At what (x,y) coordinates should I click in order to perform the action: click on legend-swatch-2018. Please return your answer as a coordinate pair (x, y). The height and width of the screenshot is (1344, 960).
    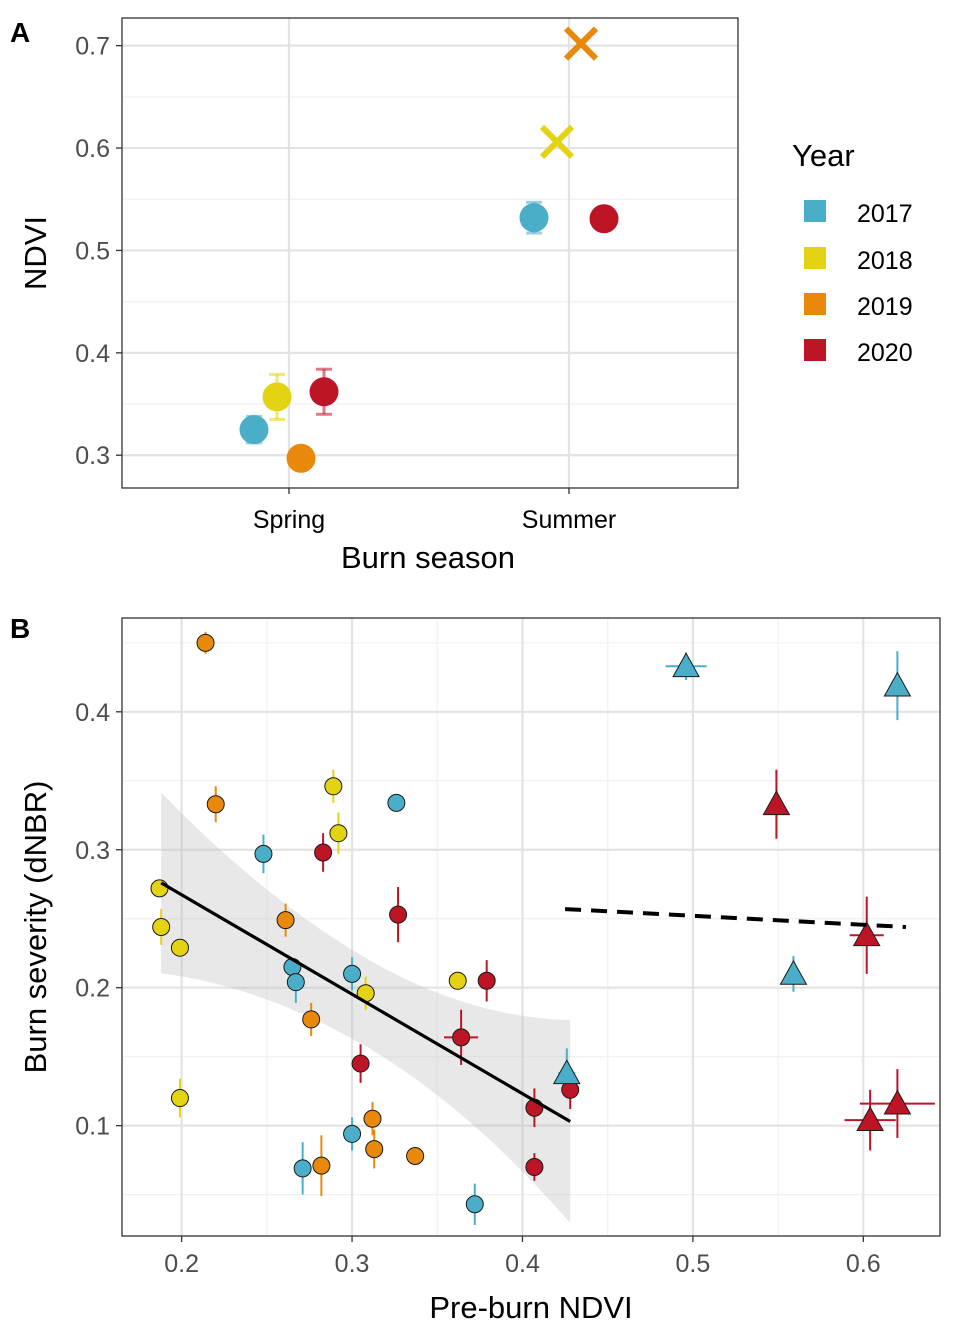
    Looking at the image, I should click on (815, 258).